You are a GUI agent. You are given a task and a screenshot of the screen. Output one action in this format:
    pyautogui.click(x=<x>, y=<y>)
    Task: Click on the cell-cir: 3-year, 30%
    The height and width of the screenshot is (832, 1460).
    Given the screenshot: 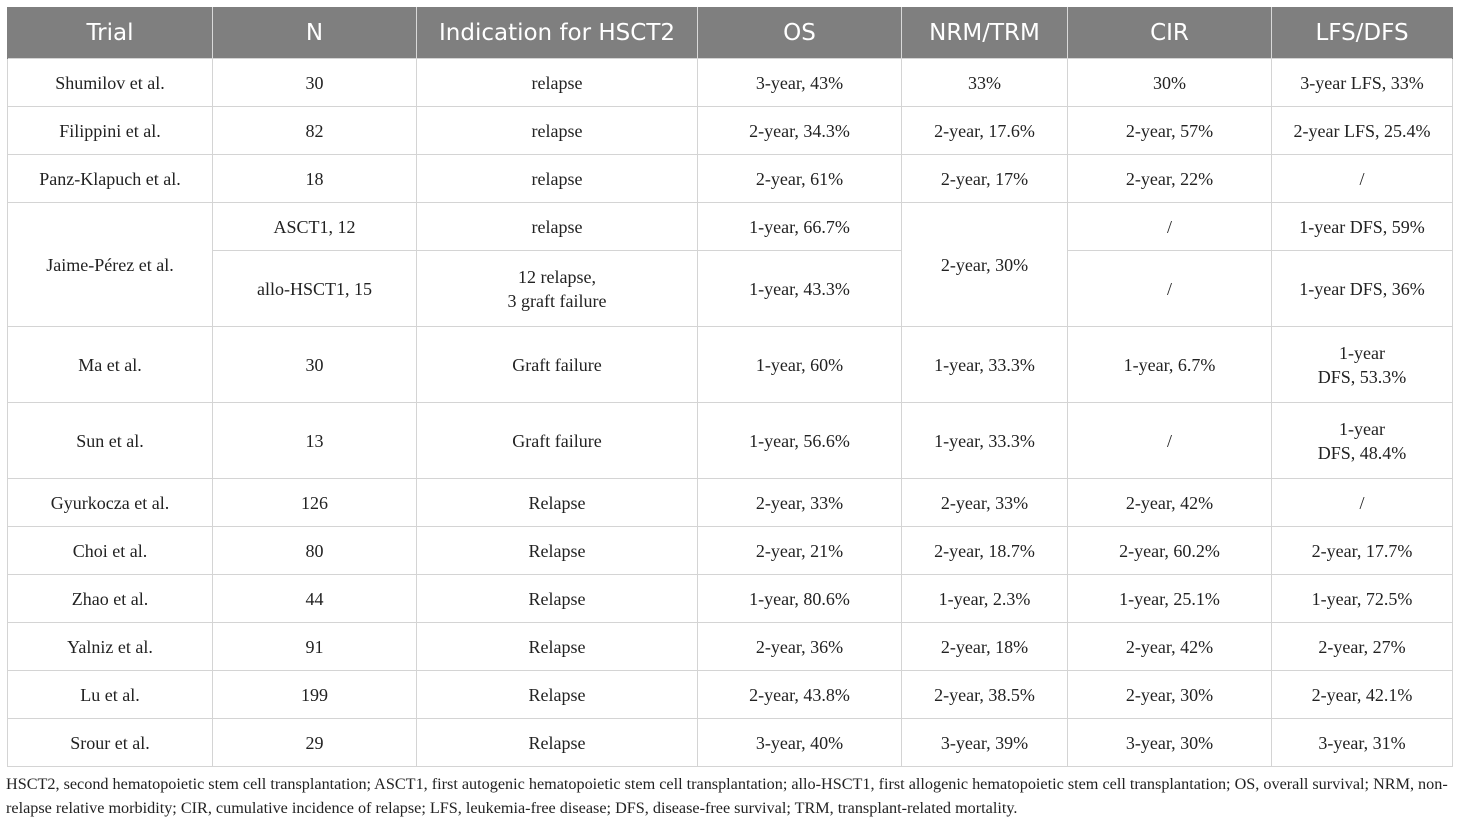 What is the action you would take?
    pyautogui.click(x=1169, y=742)
    